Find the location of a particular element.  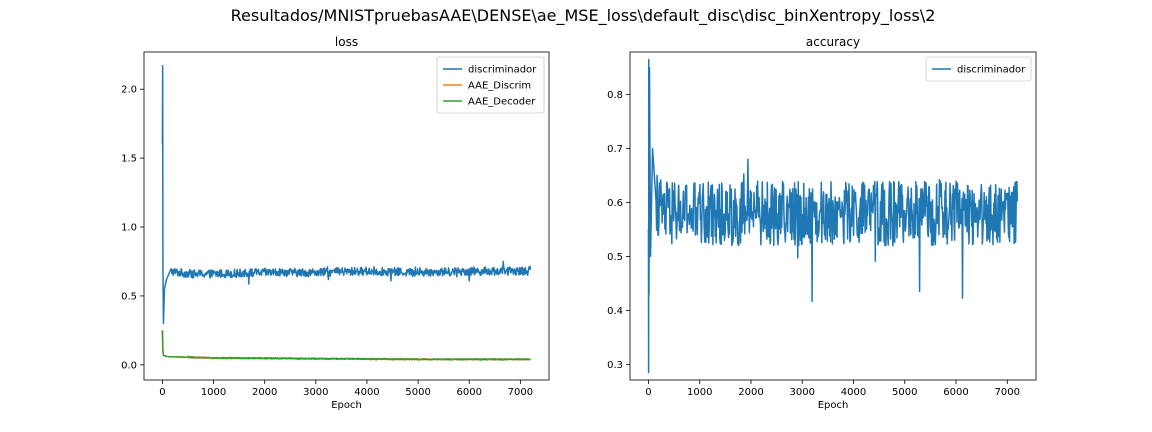

loss-legend-label: AAE_Discrim is located at coordinates (499, 86).